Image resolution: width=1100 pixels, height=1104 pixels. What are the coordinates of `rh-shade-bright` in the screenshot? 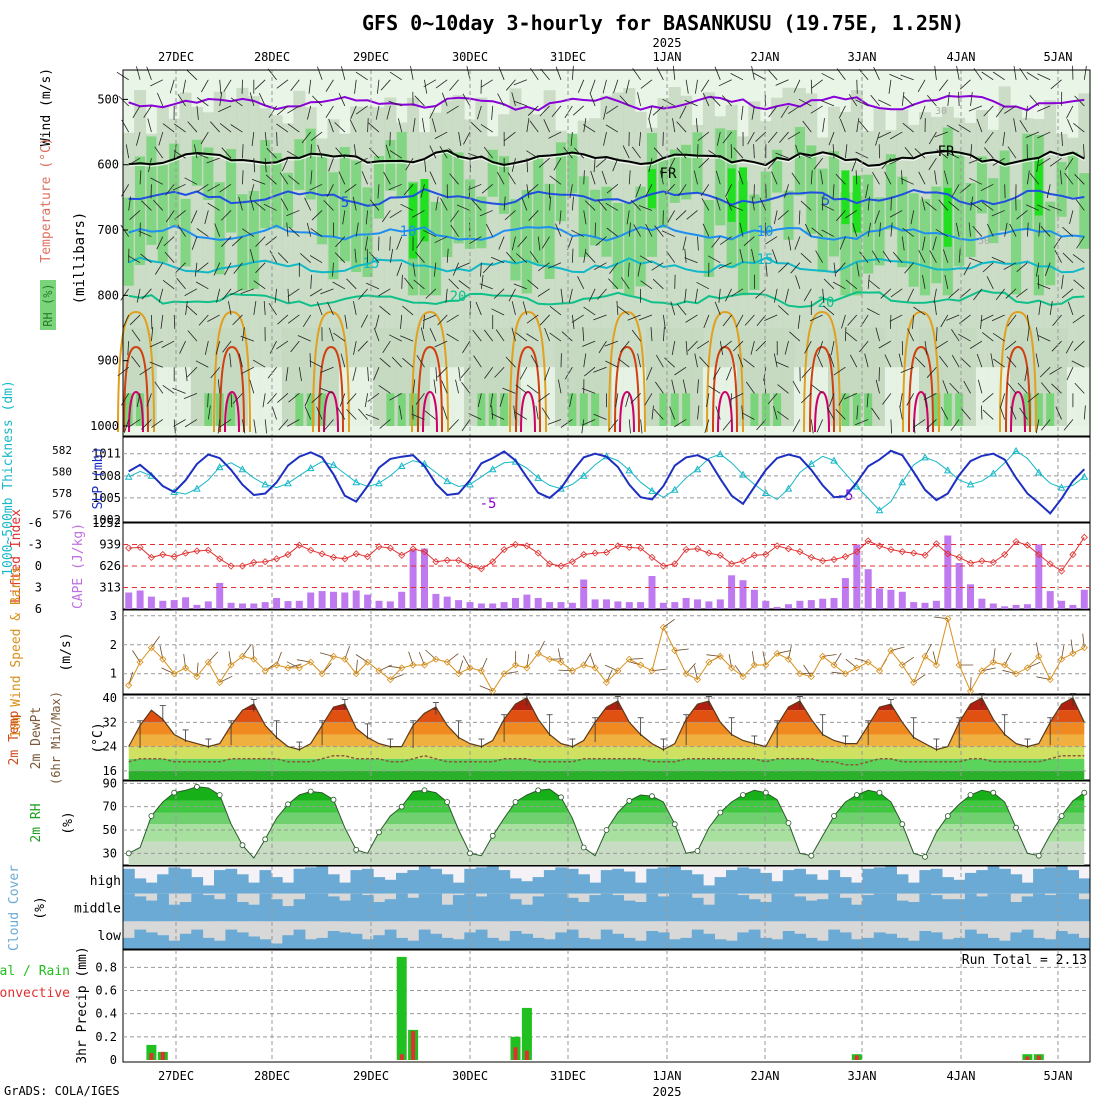 It's located at (732, 194).